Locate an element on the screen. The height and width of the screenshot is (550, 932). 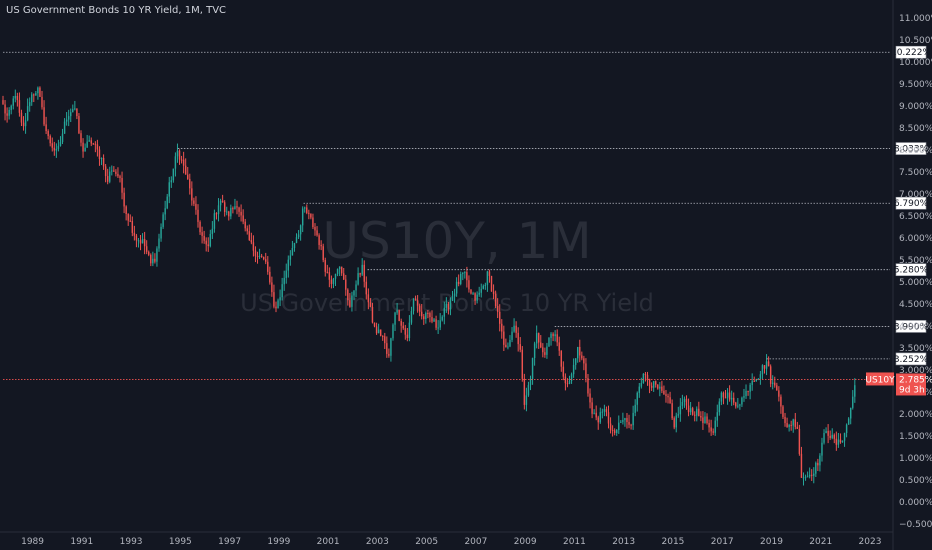
last-value-box is located at coordinates (911, 384).